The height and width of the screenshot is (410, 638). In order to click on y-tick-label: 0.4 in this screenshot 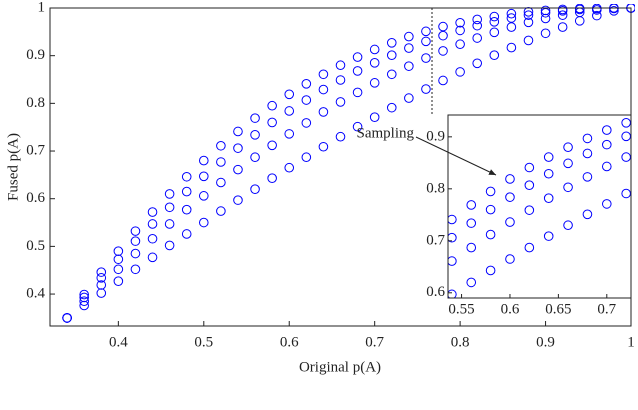, I will do `click(35, 293)`.